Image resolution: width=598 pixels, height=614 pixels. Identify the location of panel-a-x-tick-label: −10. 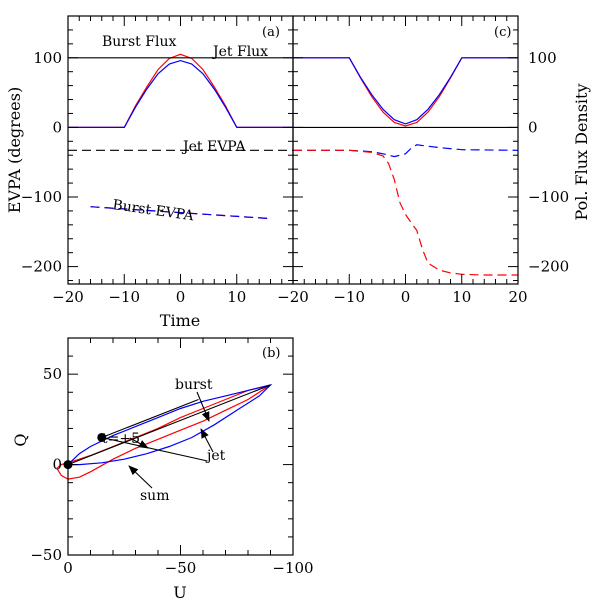
(124, 297).